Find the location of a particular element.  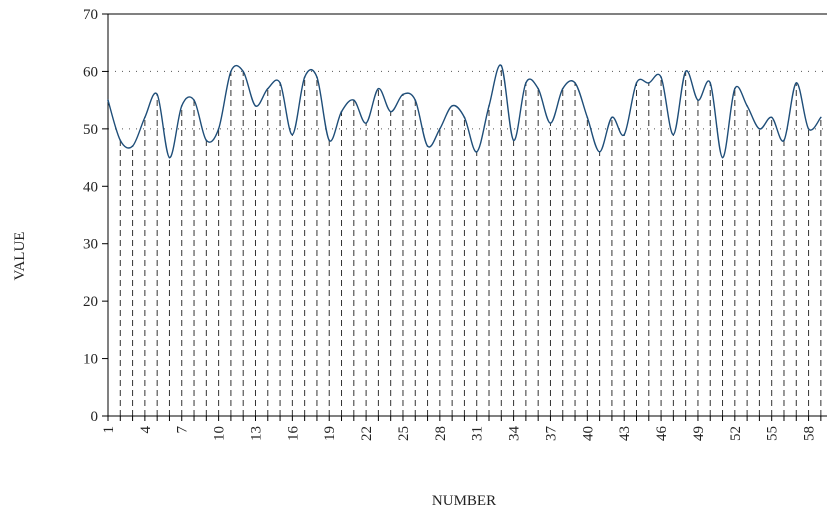

y-tick-label: 20 is located at coordinates (90, 302).